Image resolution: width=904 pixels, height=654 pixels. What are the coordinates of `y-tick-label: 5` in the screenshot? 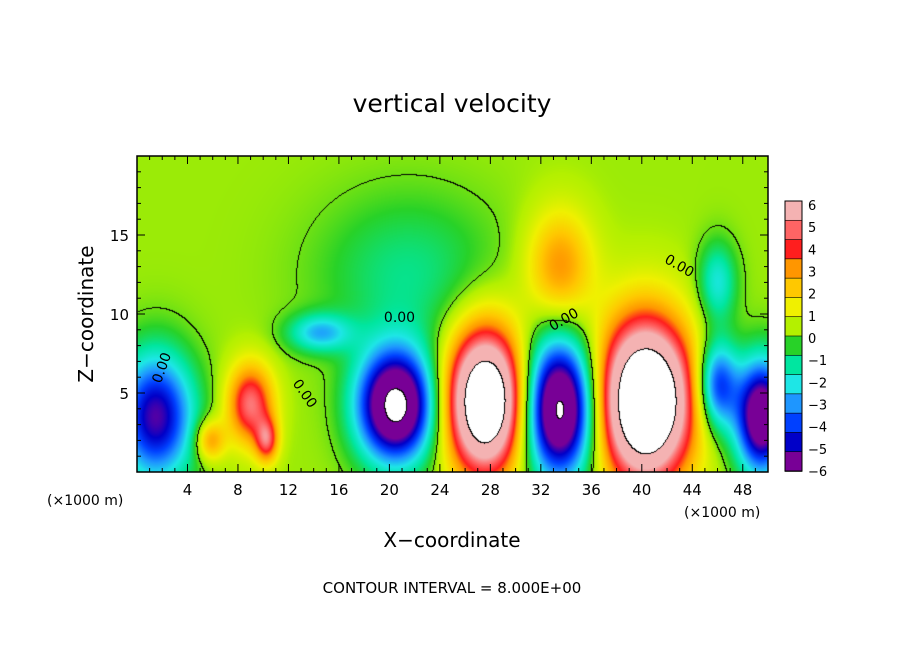 It's located at (124, 394).